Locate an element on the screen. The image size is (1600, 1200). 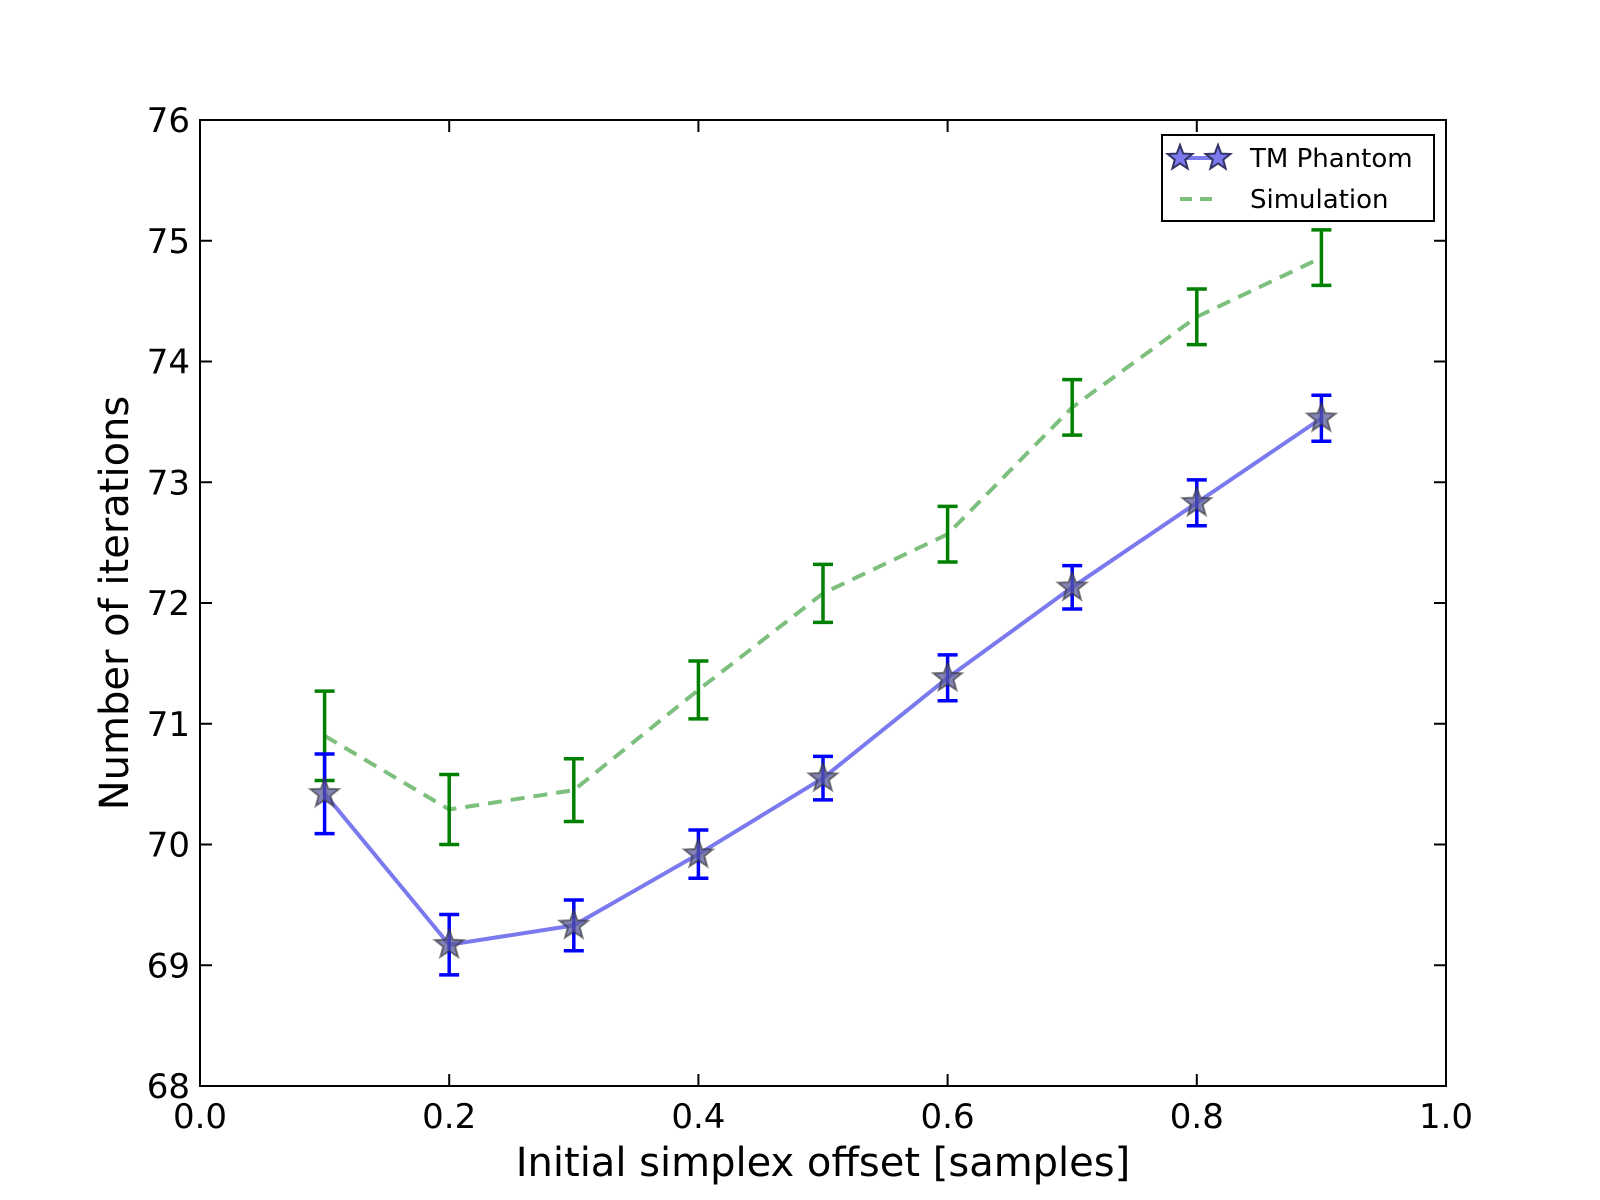
legend: TM Phantom Simulation is located at coordinates (1298, 178).